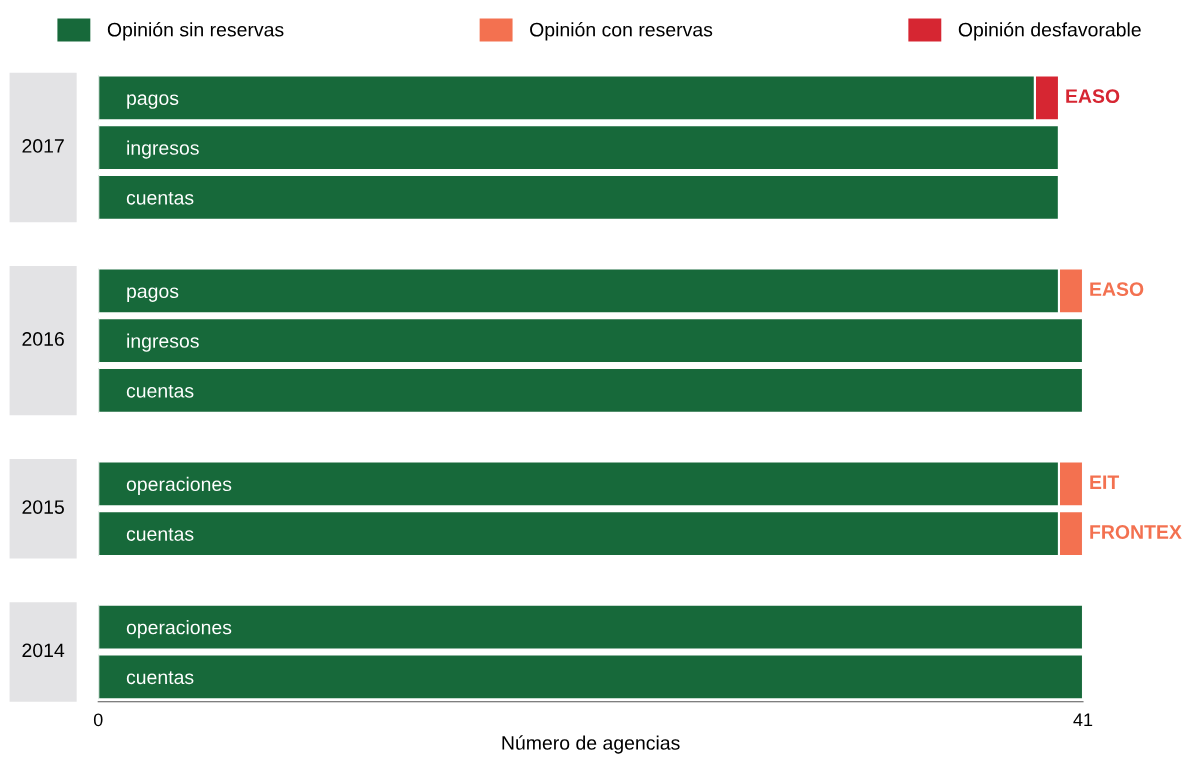  Describe the element at coordinates (43, 146) in the screenshot. I see `y-axis-title: 2017` at that location.